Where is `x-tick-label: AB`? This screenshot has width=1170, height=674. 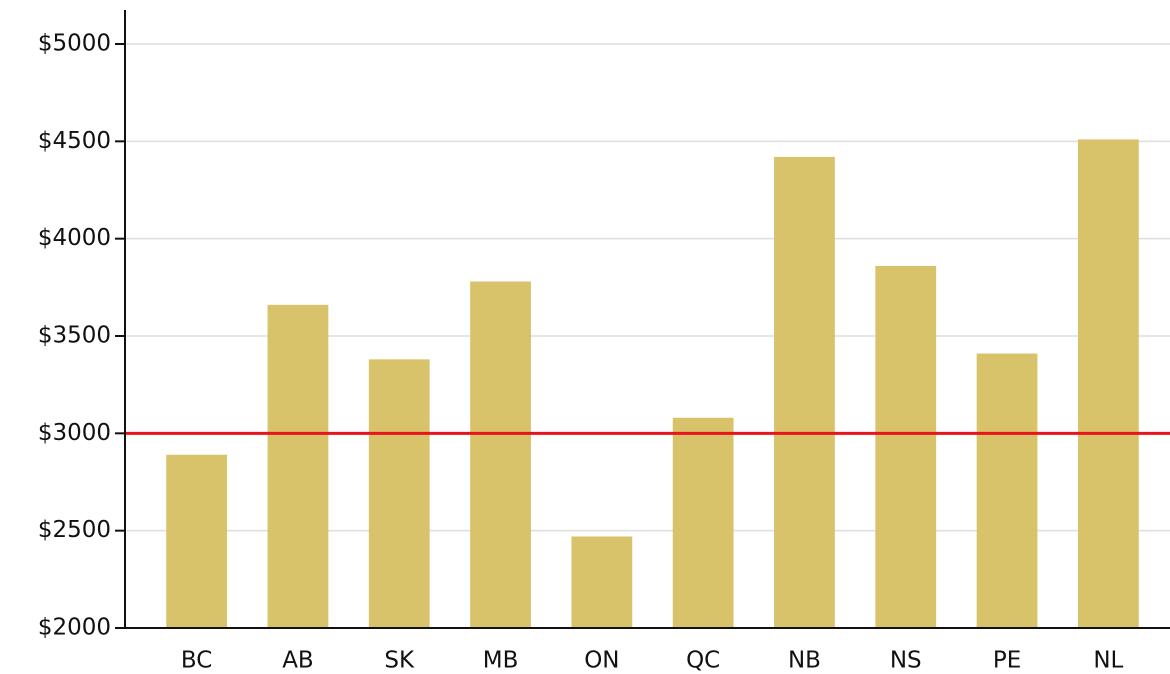 x-tick-label: AB is located at coordinates (298, 661).